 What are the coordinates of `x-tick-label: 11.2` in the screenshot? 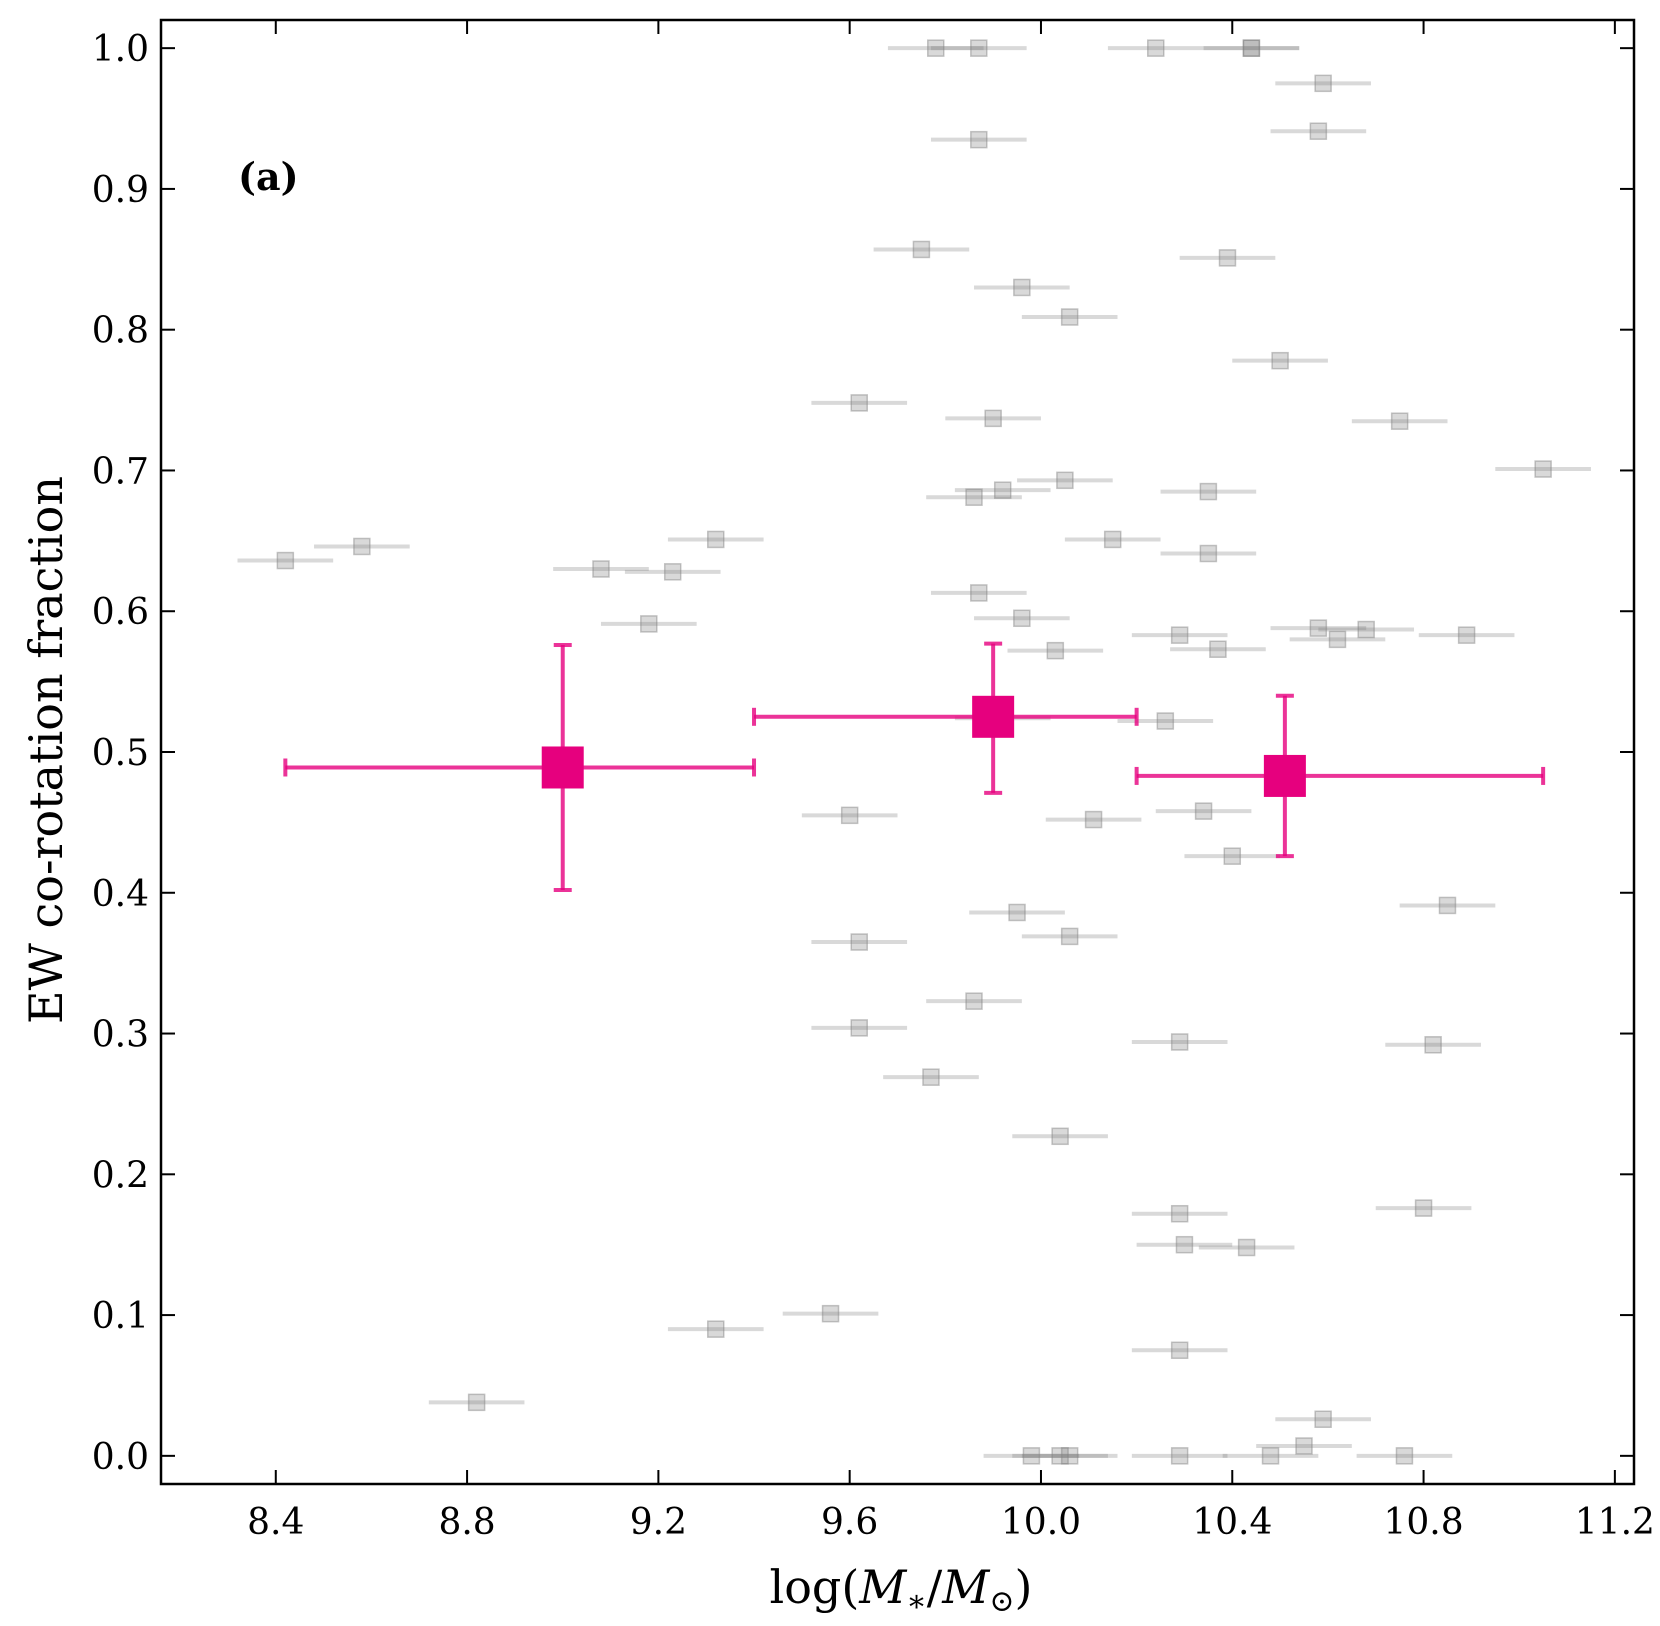 It's located at (1615, 1522).